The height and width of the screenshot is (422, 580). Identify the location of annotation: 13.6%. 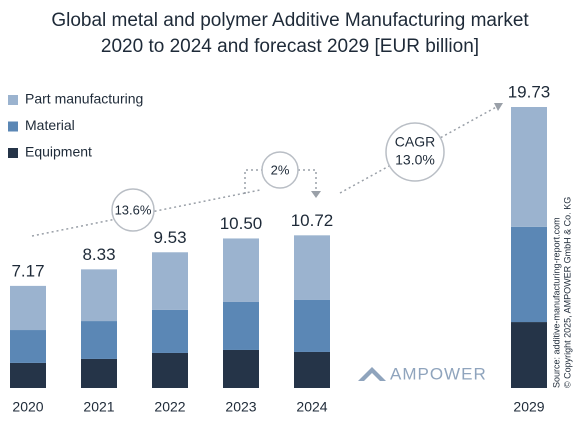
(133, 209).